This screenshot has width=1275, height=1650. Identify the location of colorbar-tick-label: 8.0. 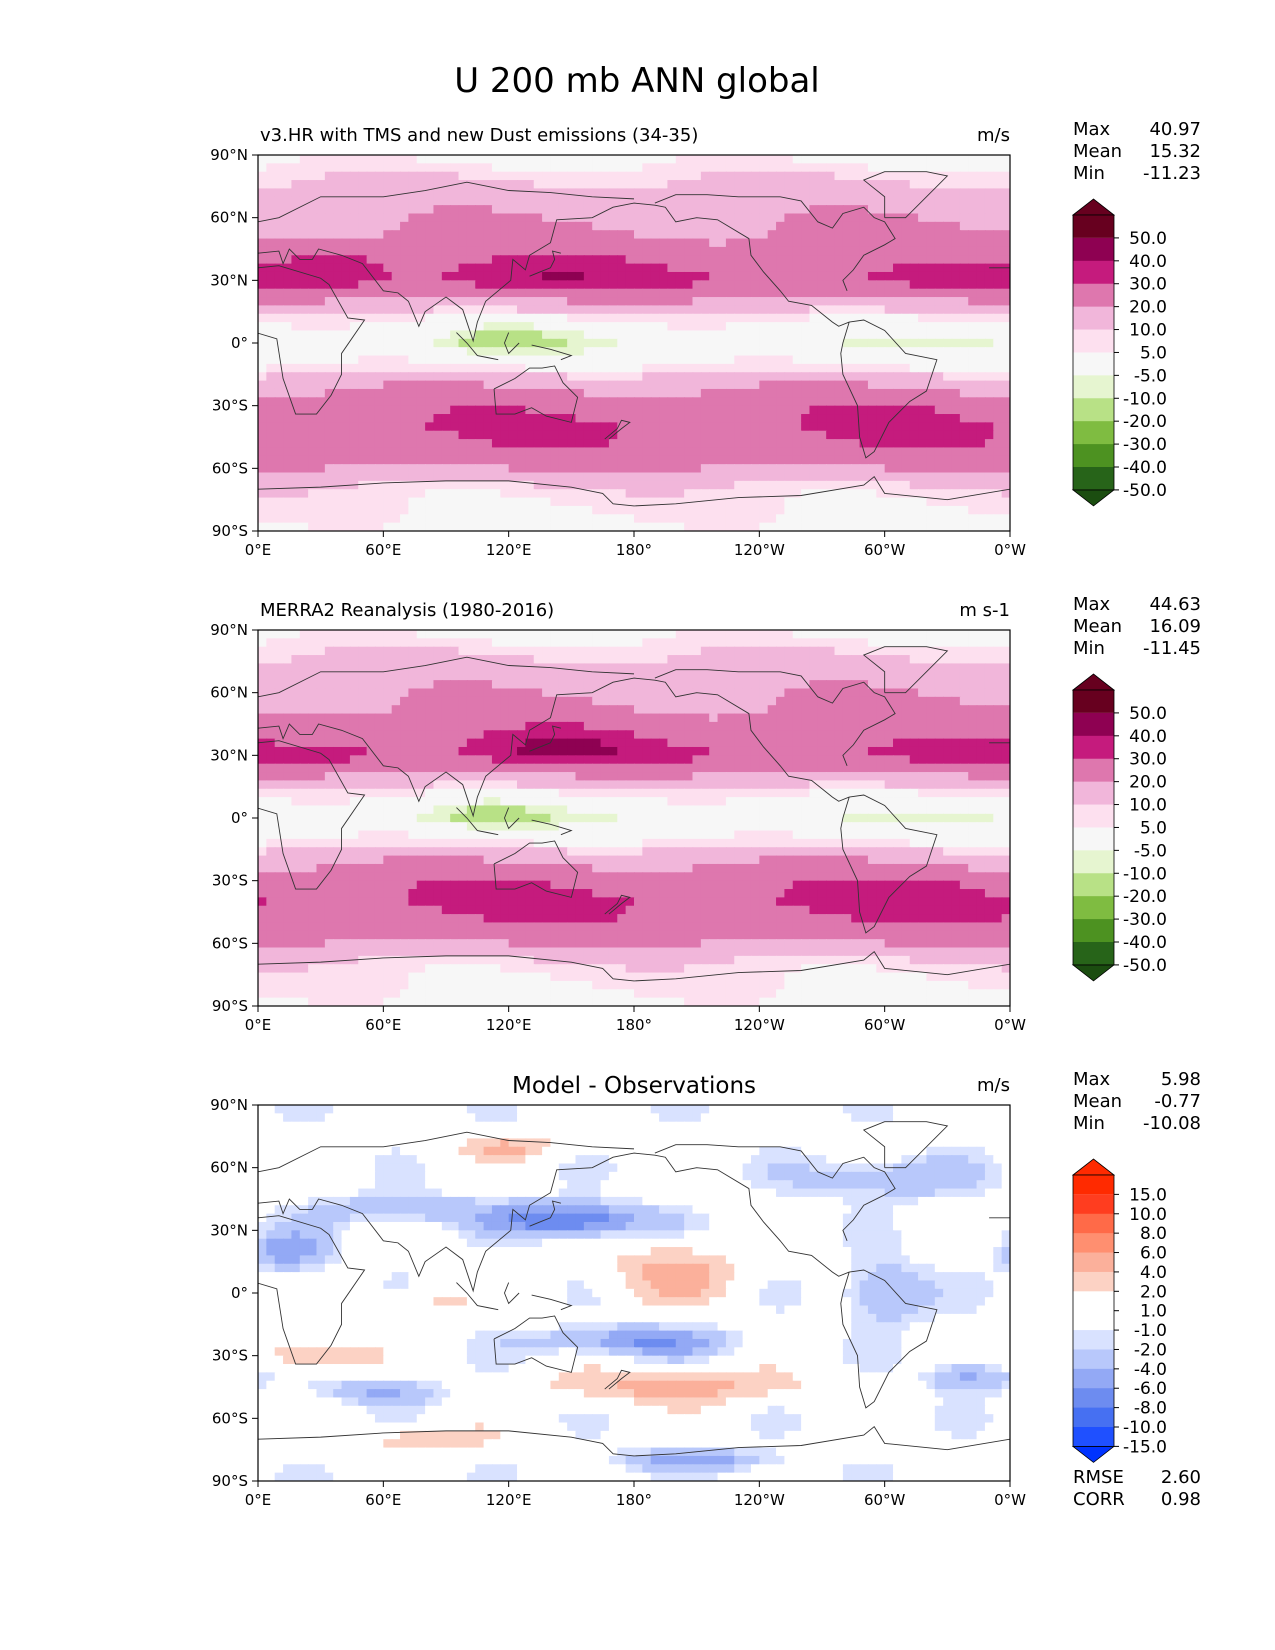
(1153, 1234).